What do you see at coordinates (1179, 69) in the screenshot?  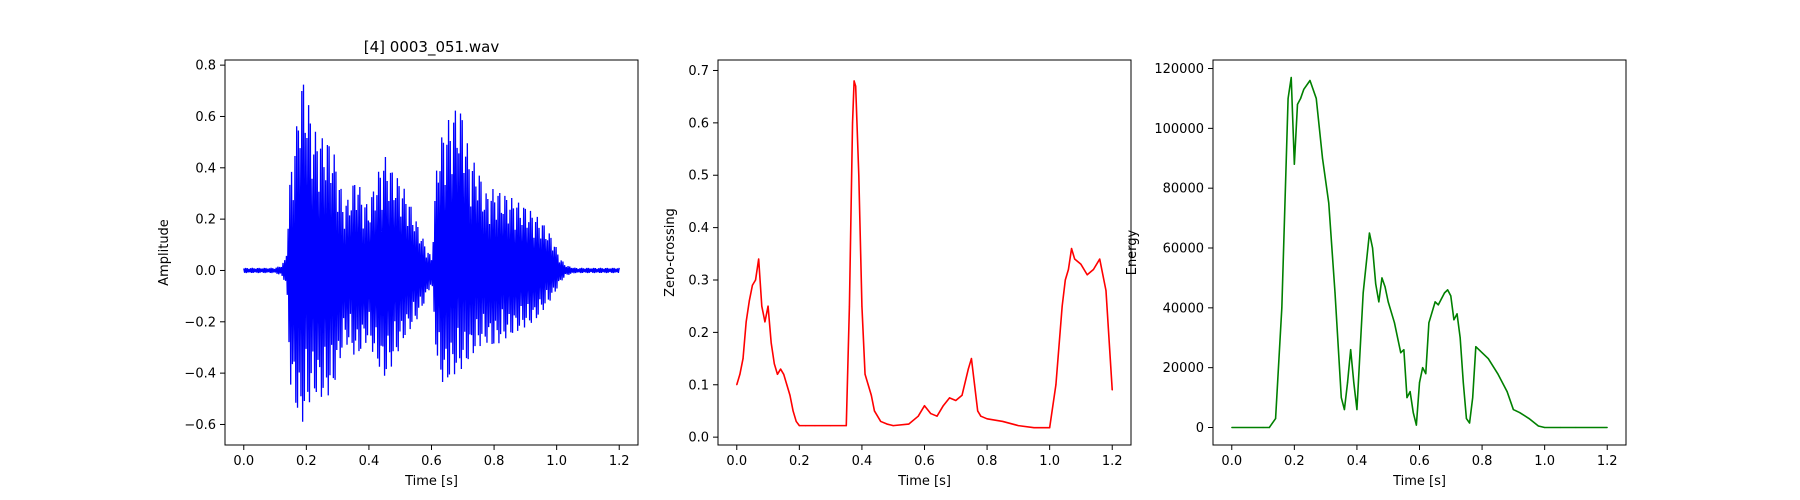 I see `y-tick-label: 120000` at bounding box center [1179, 69].